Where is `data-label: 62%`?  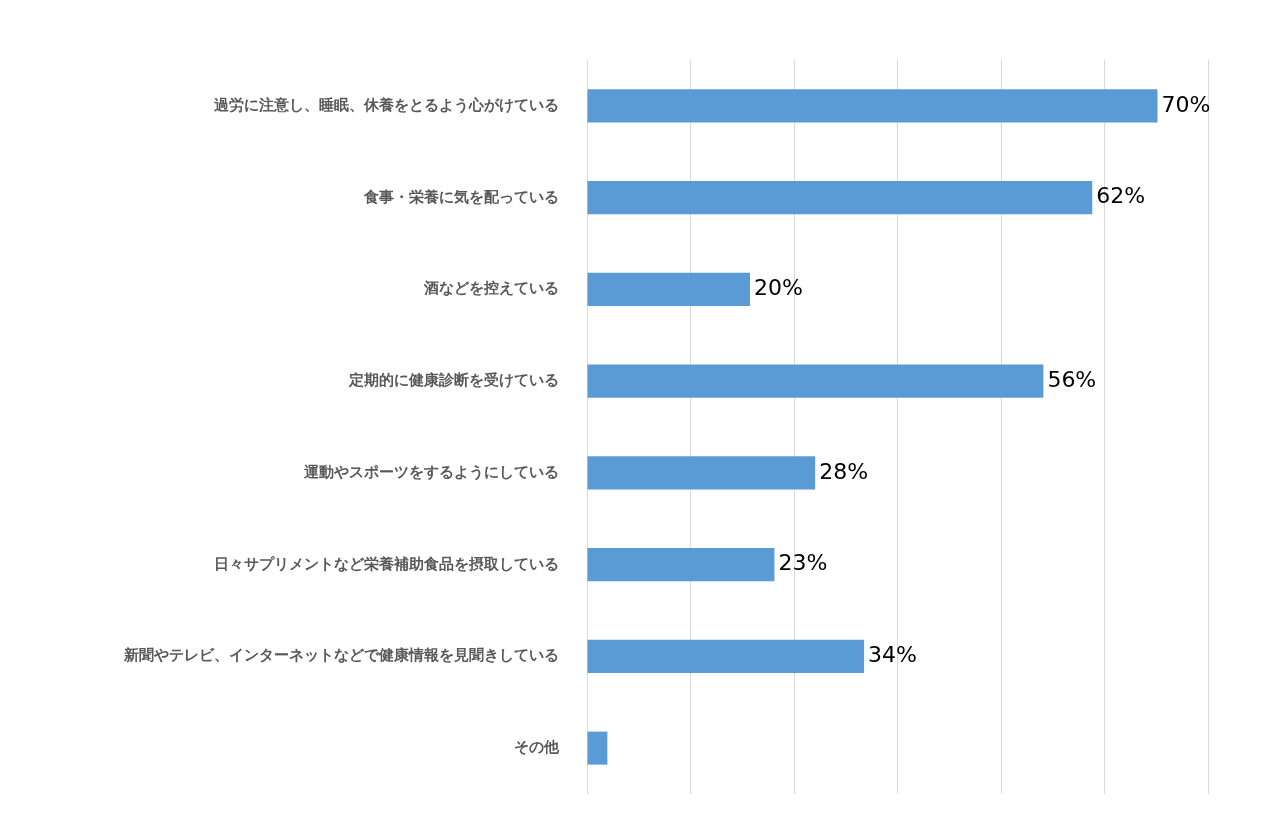
data-label: 62% is located at coordinates (1121, 196).